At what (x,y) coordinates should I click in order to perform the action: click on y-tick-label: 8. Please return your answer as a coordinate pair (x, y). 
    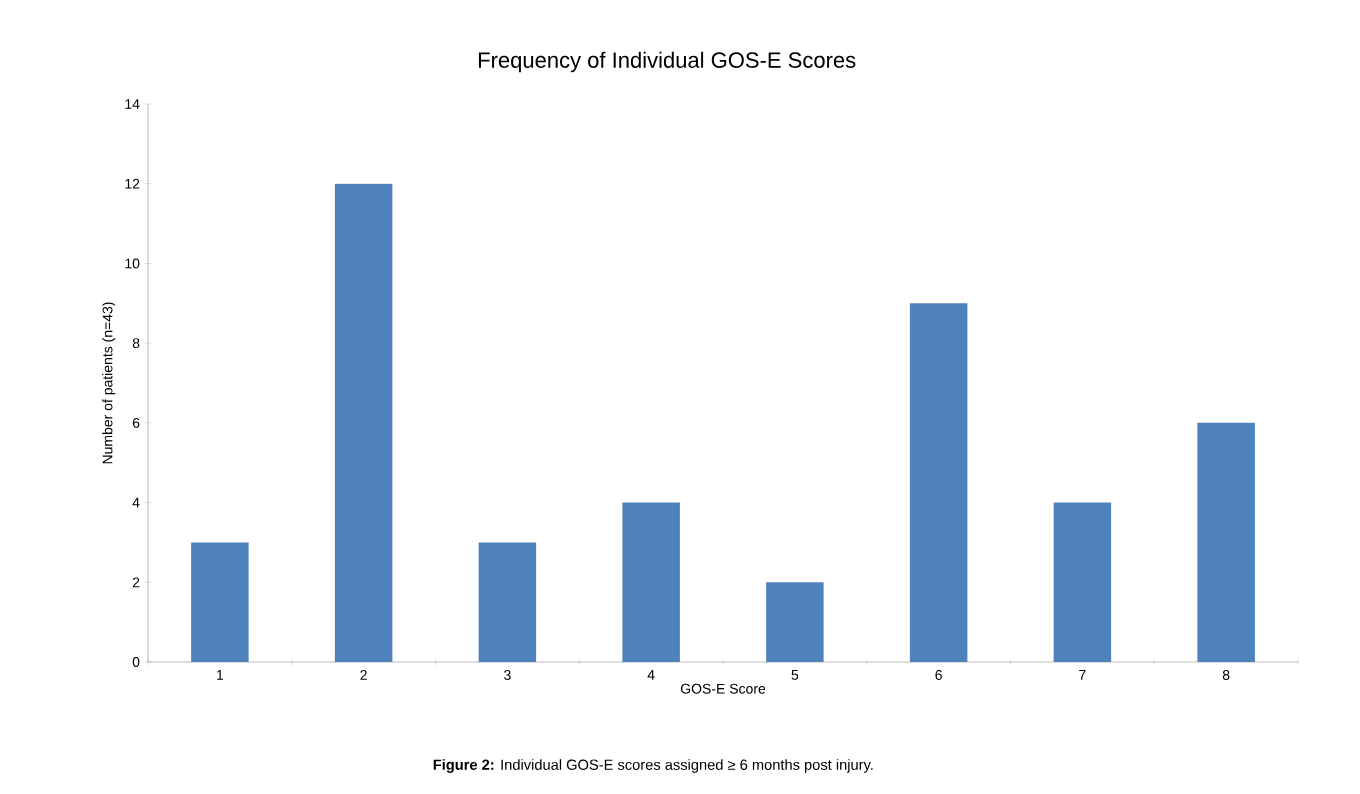
    Looking at the image, I should click on (136, 343).